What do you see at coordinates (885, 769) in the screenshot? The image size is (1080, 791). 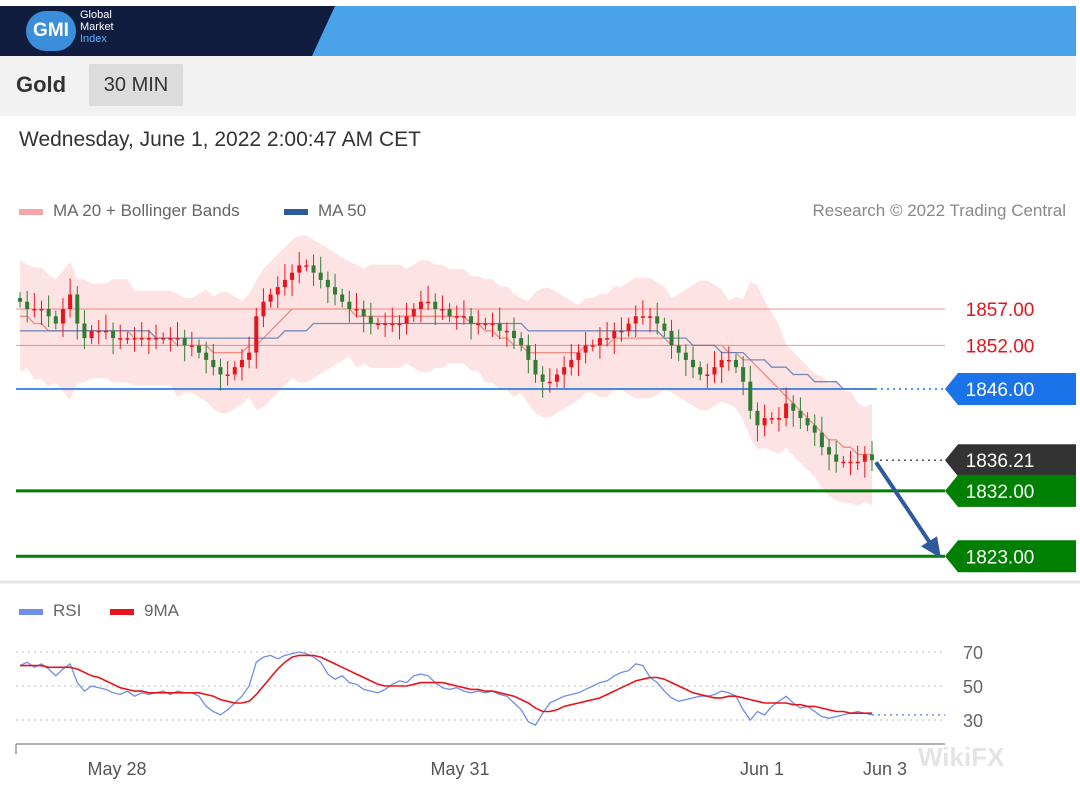 I see `x-tick-label: Jun 3` at bounding box center [885, 769].